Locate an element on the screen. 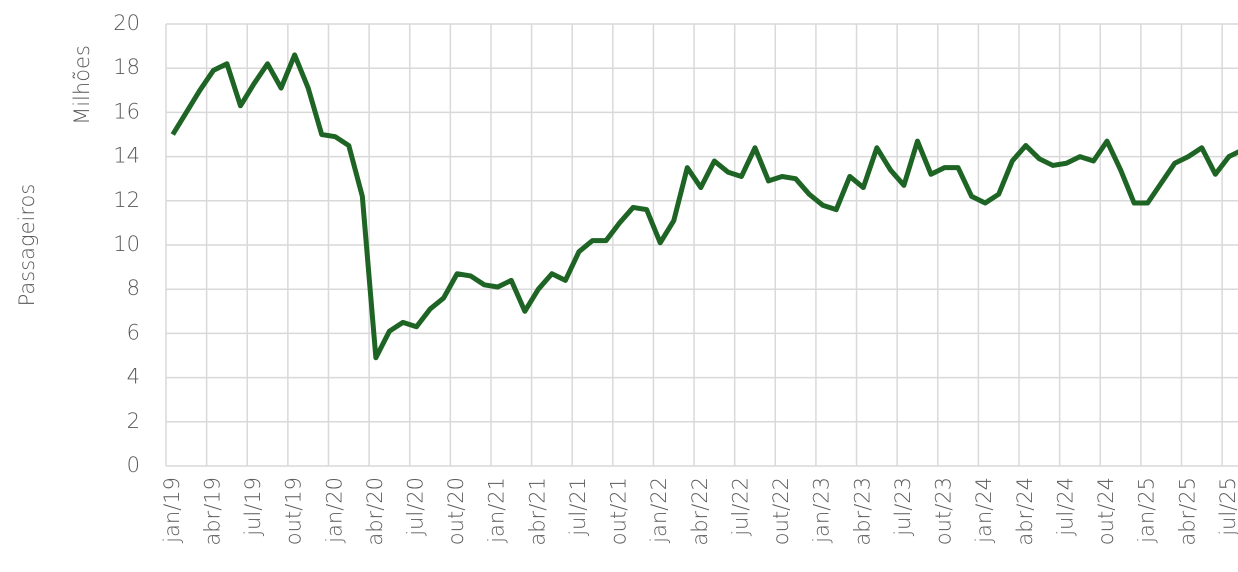 The width and height of the screenshot is (1238, 572). x-tick-label: out/20 is located at coordinates (456, 511).